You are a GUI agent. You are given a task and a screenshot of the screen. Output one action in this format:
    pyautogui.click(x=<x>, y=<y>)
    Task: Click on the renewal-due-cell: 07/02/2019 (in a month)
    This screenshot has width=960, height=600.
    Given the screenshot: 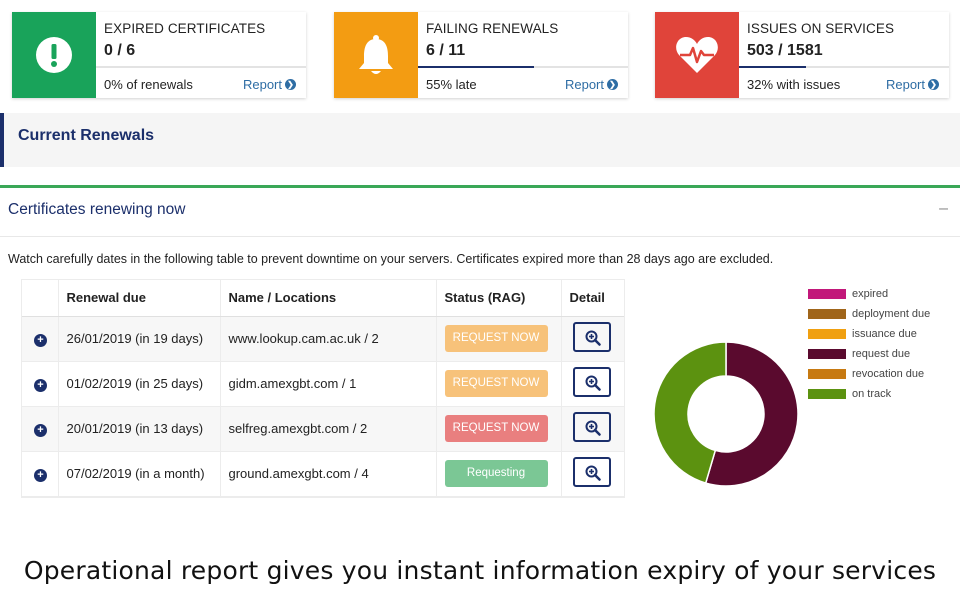 What is the action you would take?
    pyautogui.click(x=138, y=474)
    